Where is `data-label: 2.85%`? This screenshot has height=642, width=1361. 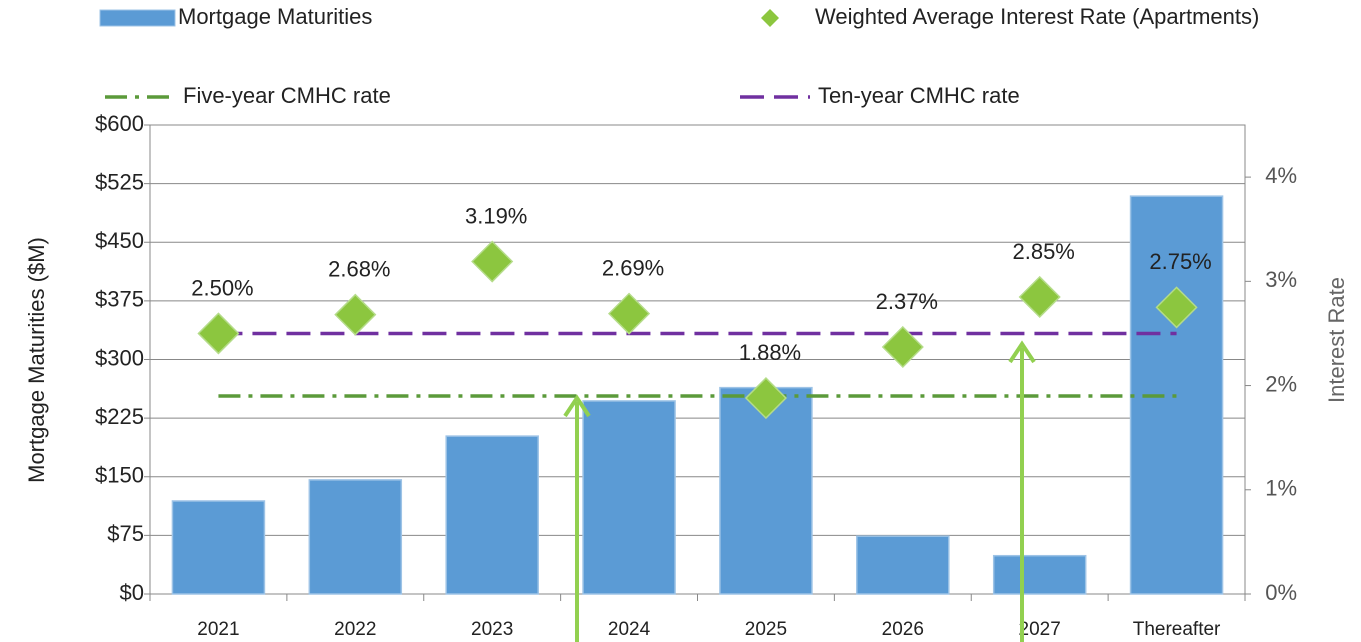 data-label: 2.85% is located at coordinates (1043, 251).